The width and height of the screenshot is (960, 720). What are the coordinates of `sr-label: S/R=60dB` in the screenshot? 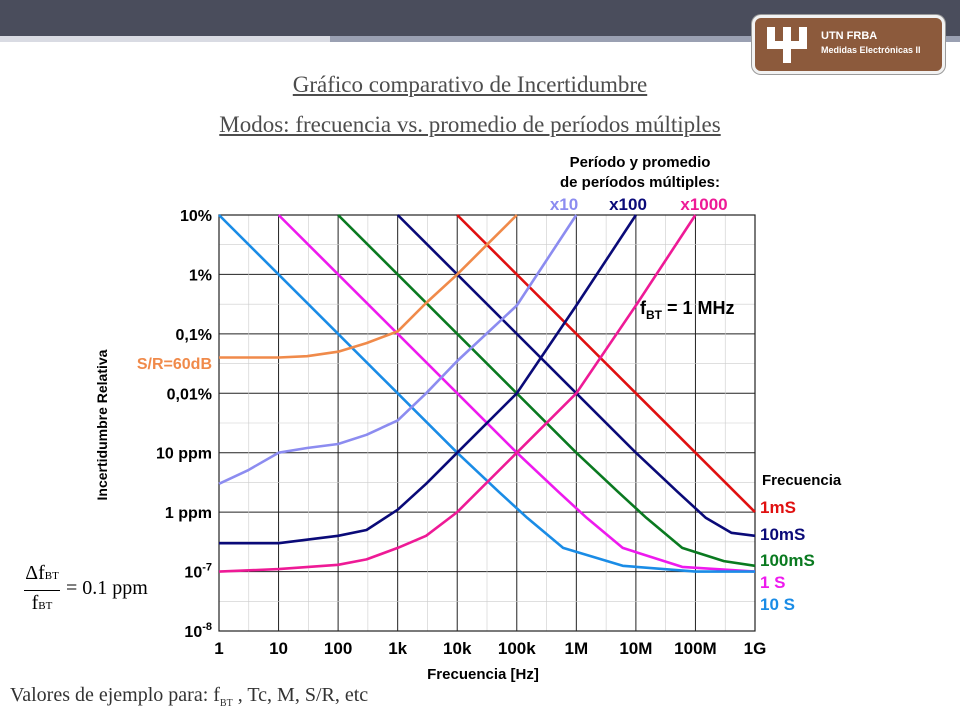 It's located at (174, 364).